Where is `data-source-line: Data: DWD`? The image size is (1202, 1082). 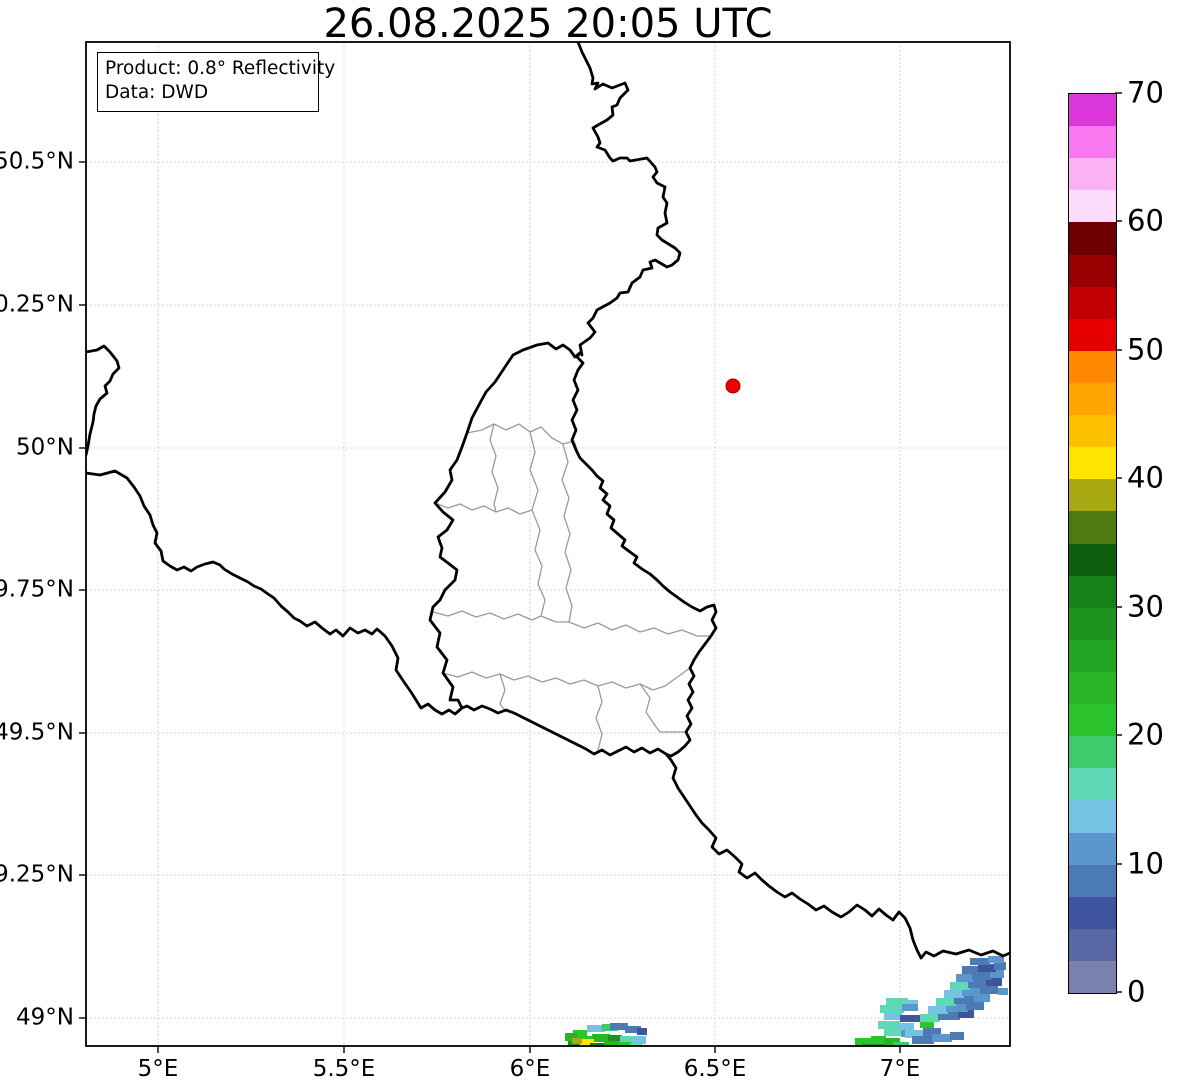
data-source-line: Data: DWD is located at coordinates (157, 92).